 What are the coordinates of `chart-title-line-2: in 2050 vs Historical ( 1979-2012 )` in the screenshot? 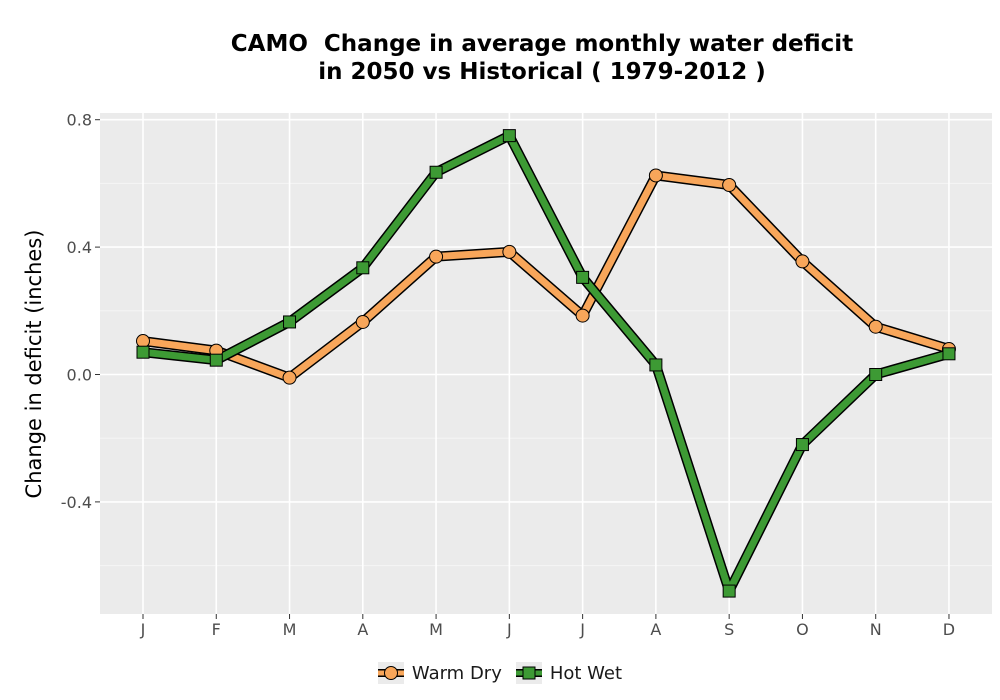 It's located at (542, 72).